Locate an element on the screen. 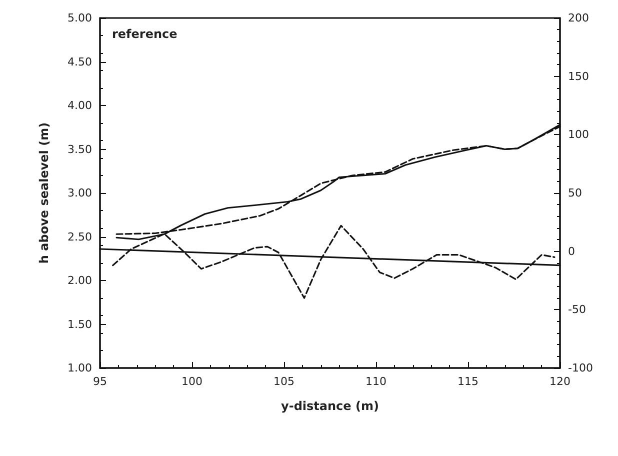 The image size is (618, 456). y-tick-label: 5.00 is located at coordinates (80, 18).